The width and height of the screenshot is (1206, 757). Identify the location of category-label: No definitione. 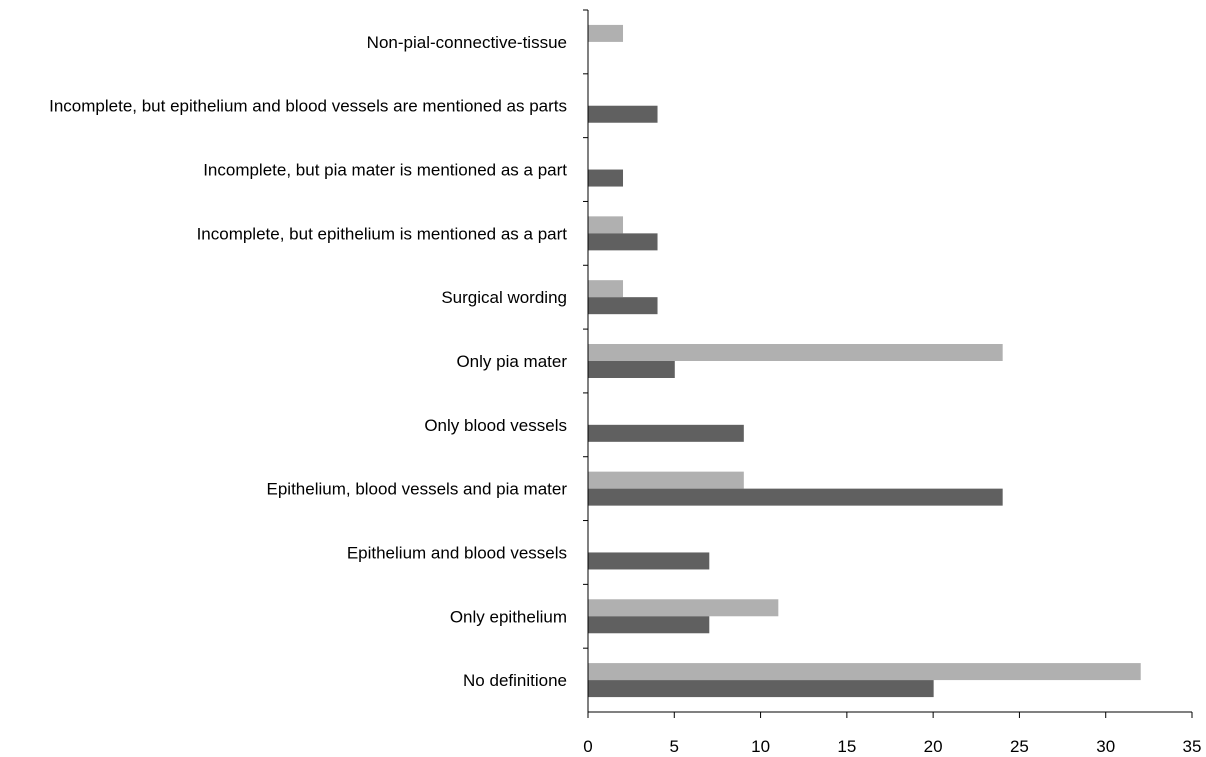
(515, 680).